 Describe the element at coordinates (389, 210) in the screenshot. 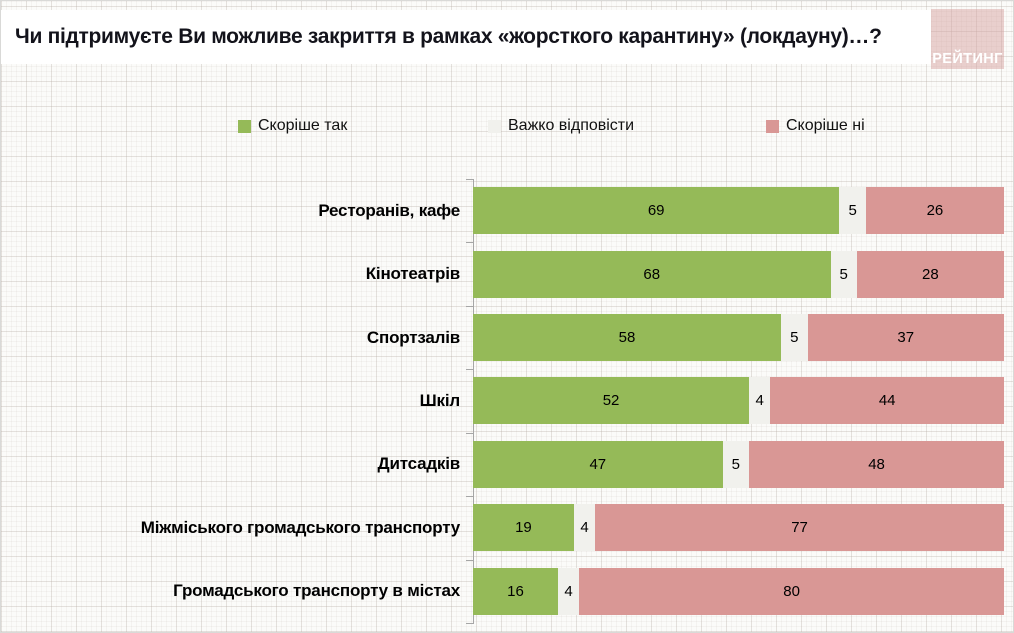

I see `category-label: Ресторанів, кафе` at that location.